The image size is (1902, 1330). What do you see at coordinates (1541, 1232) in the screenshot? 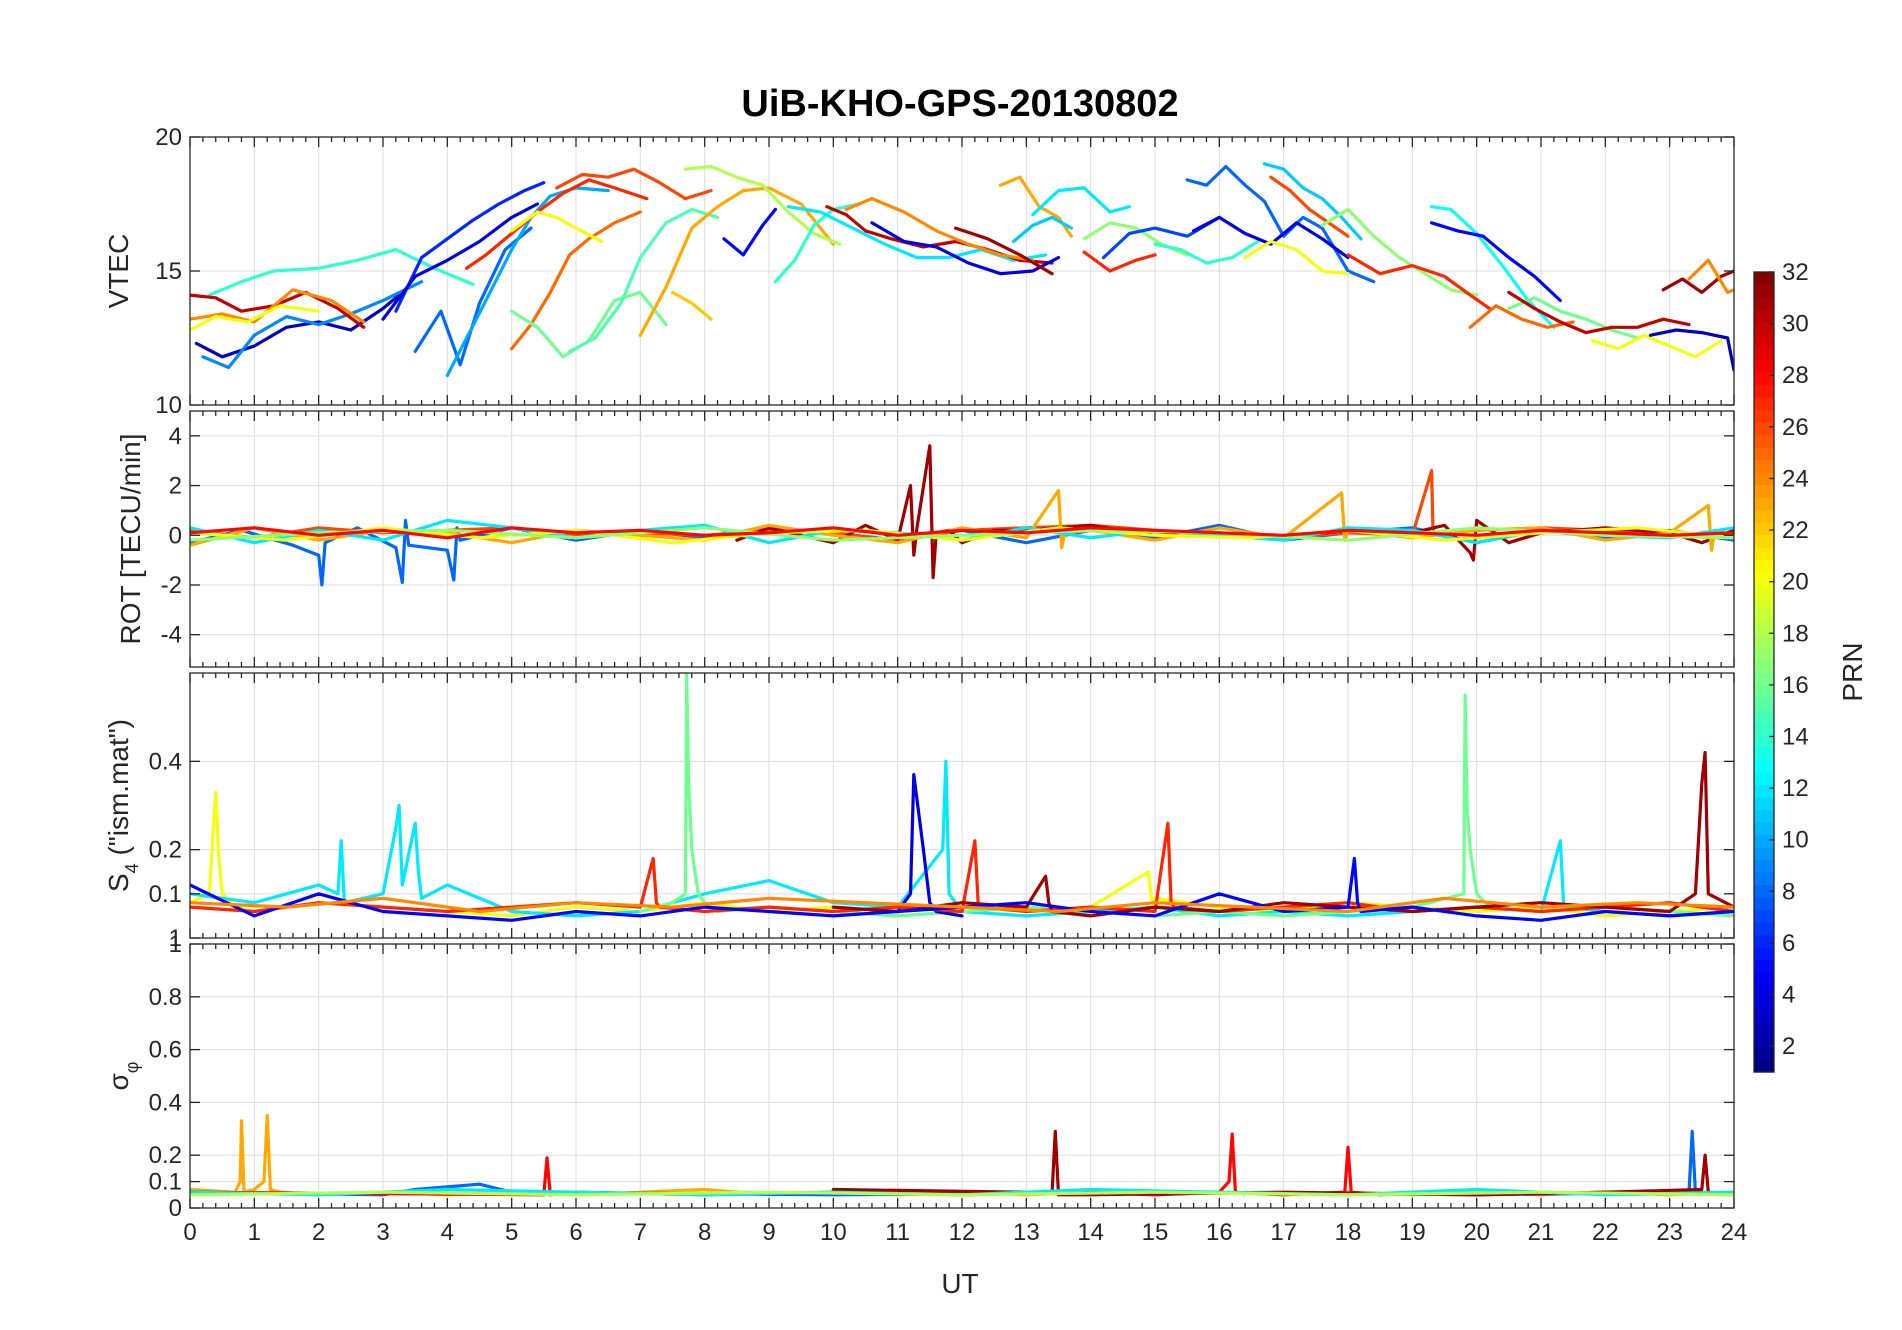
I see `x-tick-label: 21` at bounding box center [1541, 1232].